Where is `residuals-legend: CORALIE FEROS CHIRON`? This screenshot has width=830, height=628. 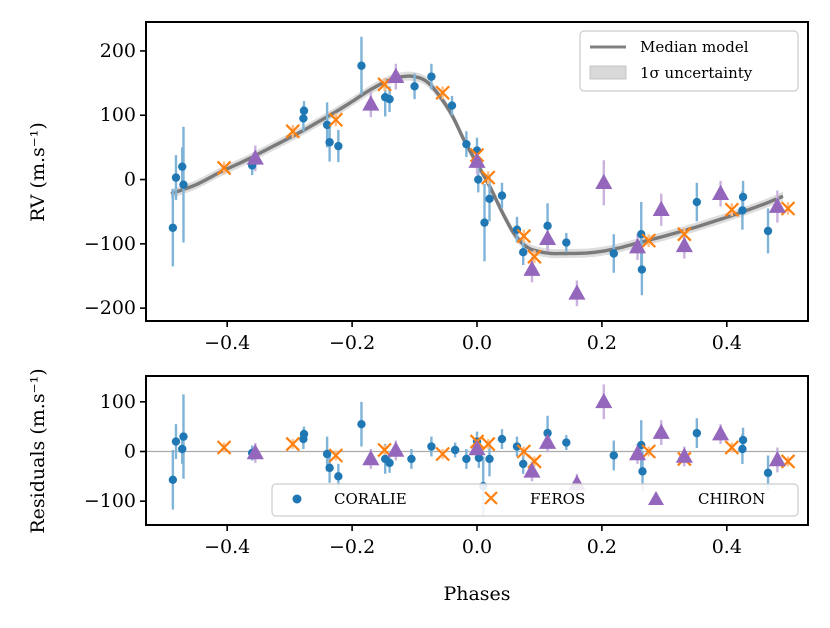
residuals-legend: CORALIE FEROS CHIRON is located at coordinates (535, 500).